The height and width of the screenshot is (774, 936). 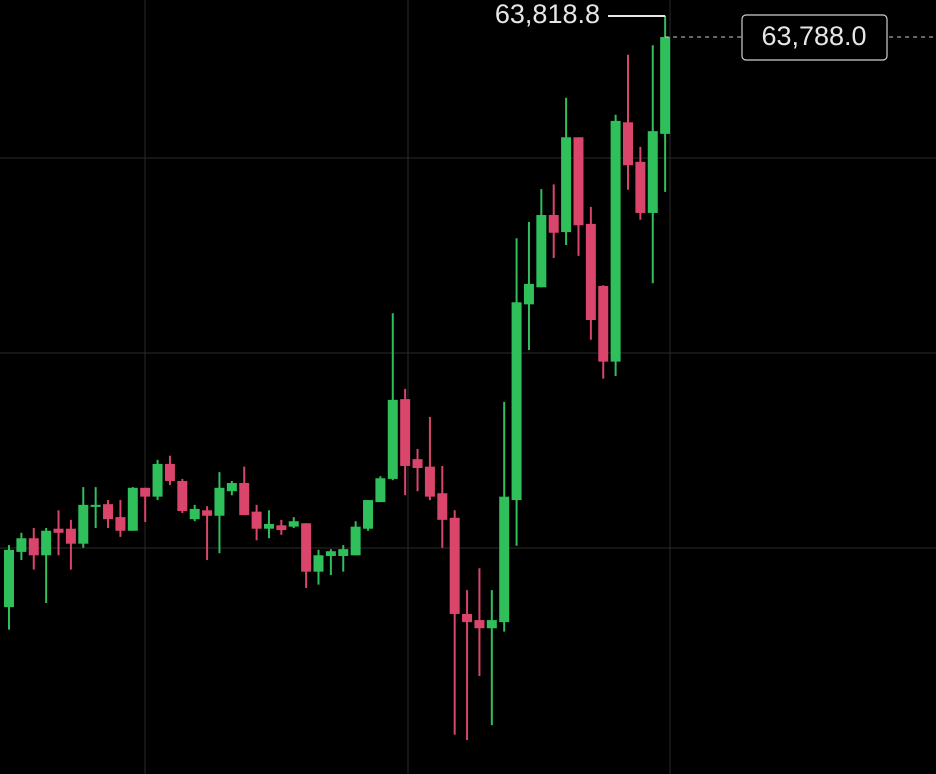 I want to click on last-price-label: 63,788.0, so click(x=813, y=36).